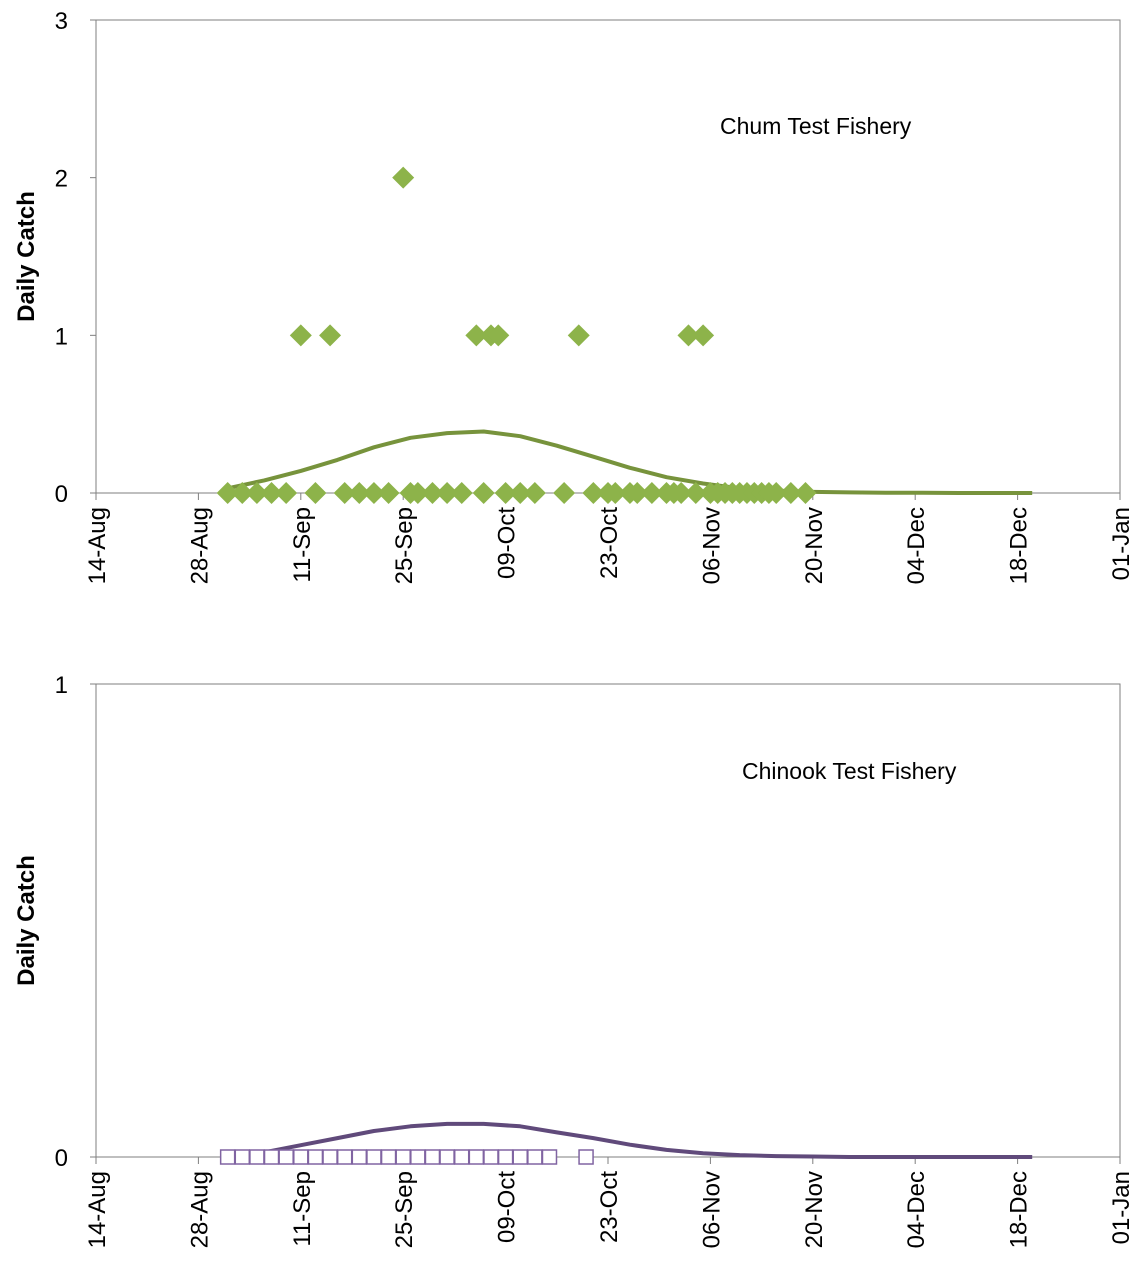 Image resolution: width=1145 pixels, height=1279 pixels. I want to click on chart-annotation: Chinook Test Fishery, so click(849, 771).